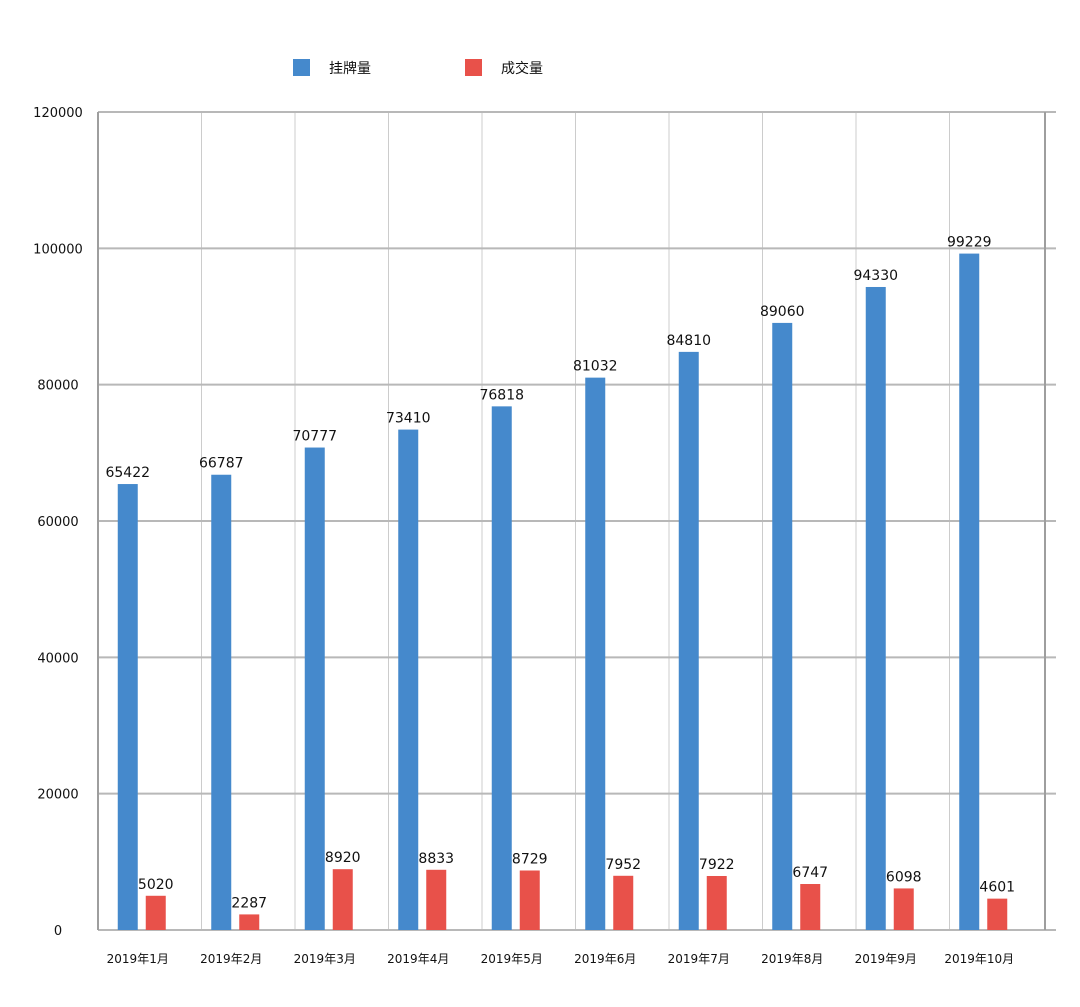 The height and width of the screenshot is (1007, 1080). Describe the element at coordinates (58, 931) in the screenshot. I see `y-tick-label: 0` at that location.